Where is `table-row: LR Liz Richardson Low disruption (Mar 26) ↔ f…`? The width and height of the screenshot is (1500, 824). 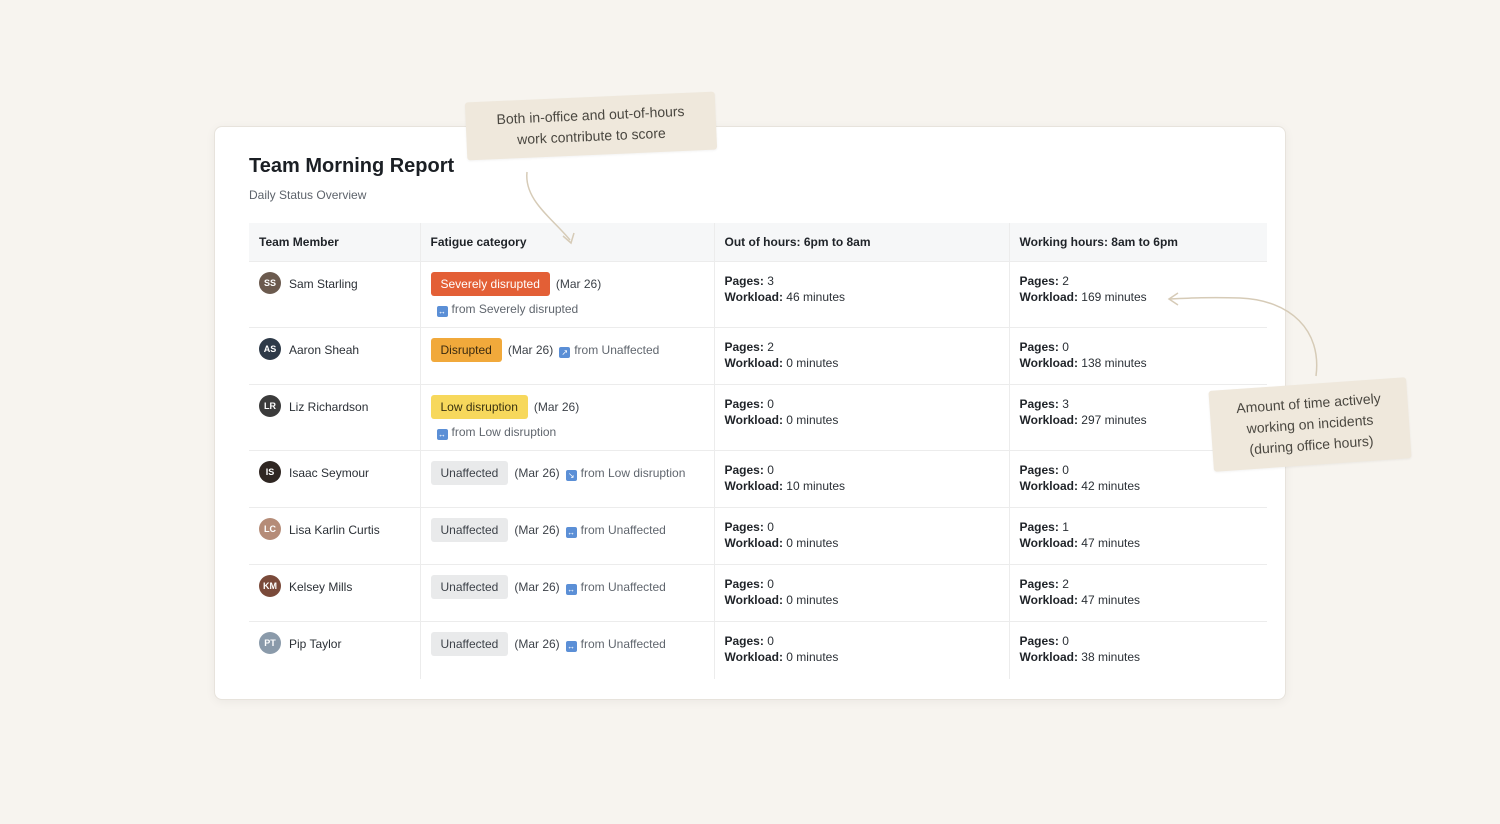 table-row: LR Liz Richardson Low disruption (Mar 26) ↔ f… is located at coordinates (758, 417).